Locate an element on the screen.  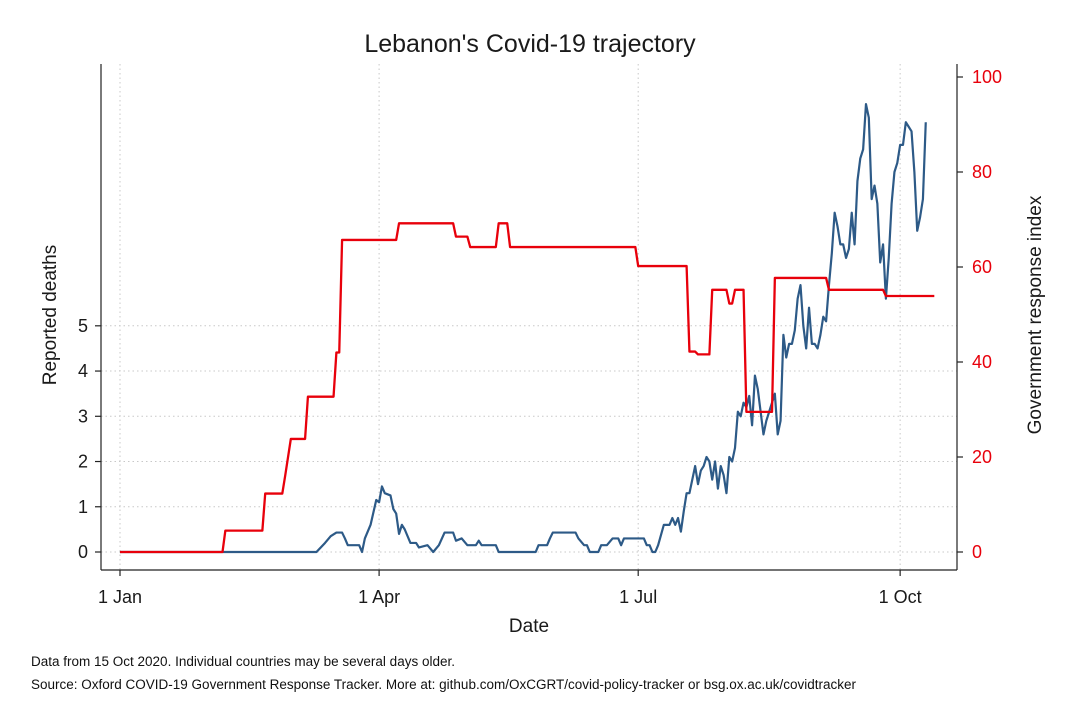
right-tick-label: 20 is located at coordinates (982, 457).